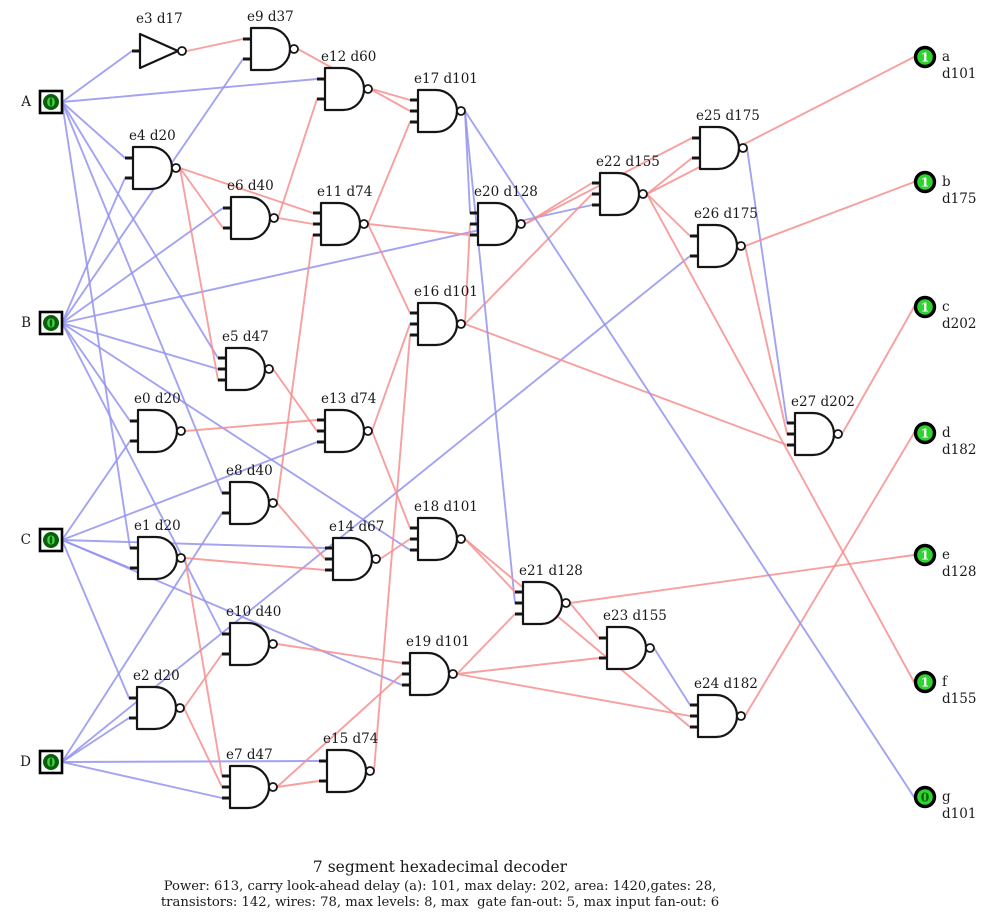 This screenshot has width=988, height=922. What do you see at coordinates (270, 17) in the screenshot?
I see `gate-label-e9: e9 d37` at bounding box center [270, 17].